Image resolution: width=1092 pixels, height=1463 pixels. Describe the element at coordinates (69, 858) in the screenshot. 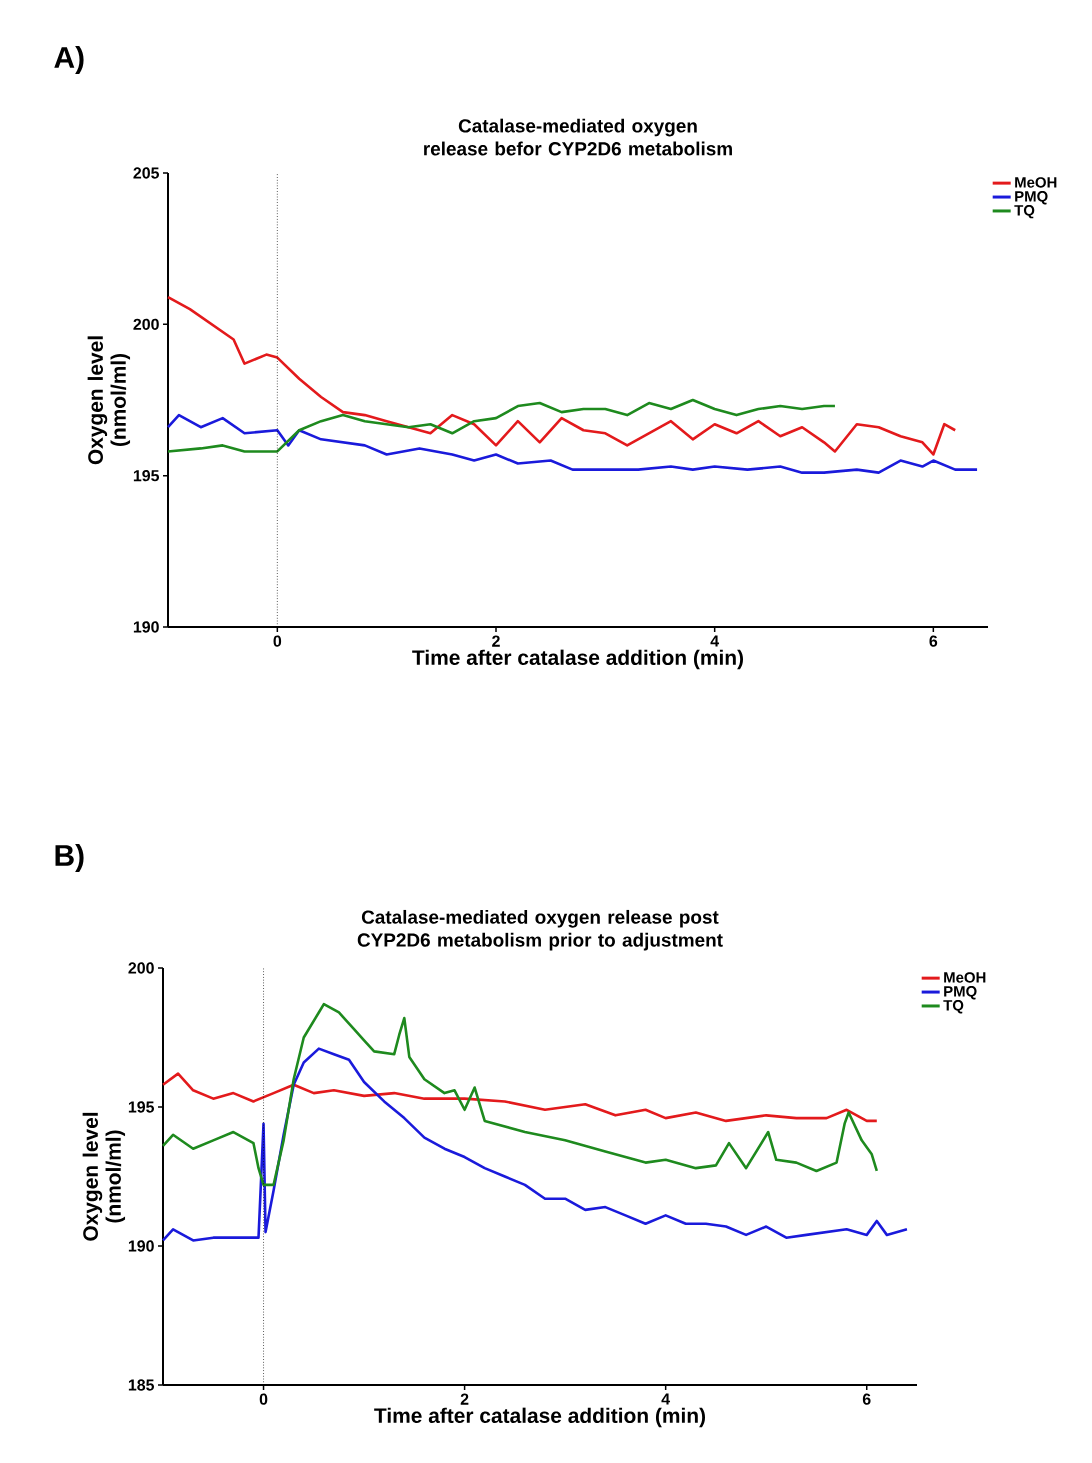

I see `text: B)` at that location.